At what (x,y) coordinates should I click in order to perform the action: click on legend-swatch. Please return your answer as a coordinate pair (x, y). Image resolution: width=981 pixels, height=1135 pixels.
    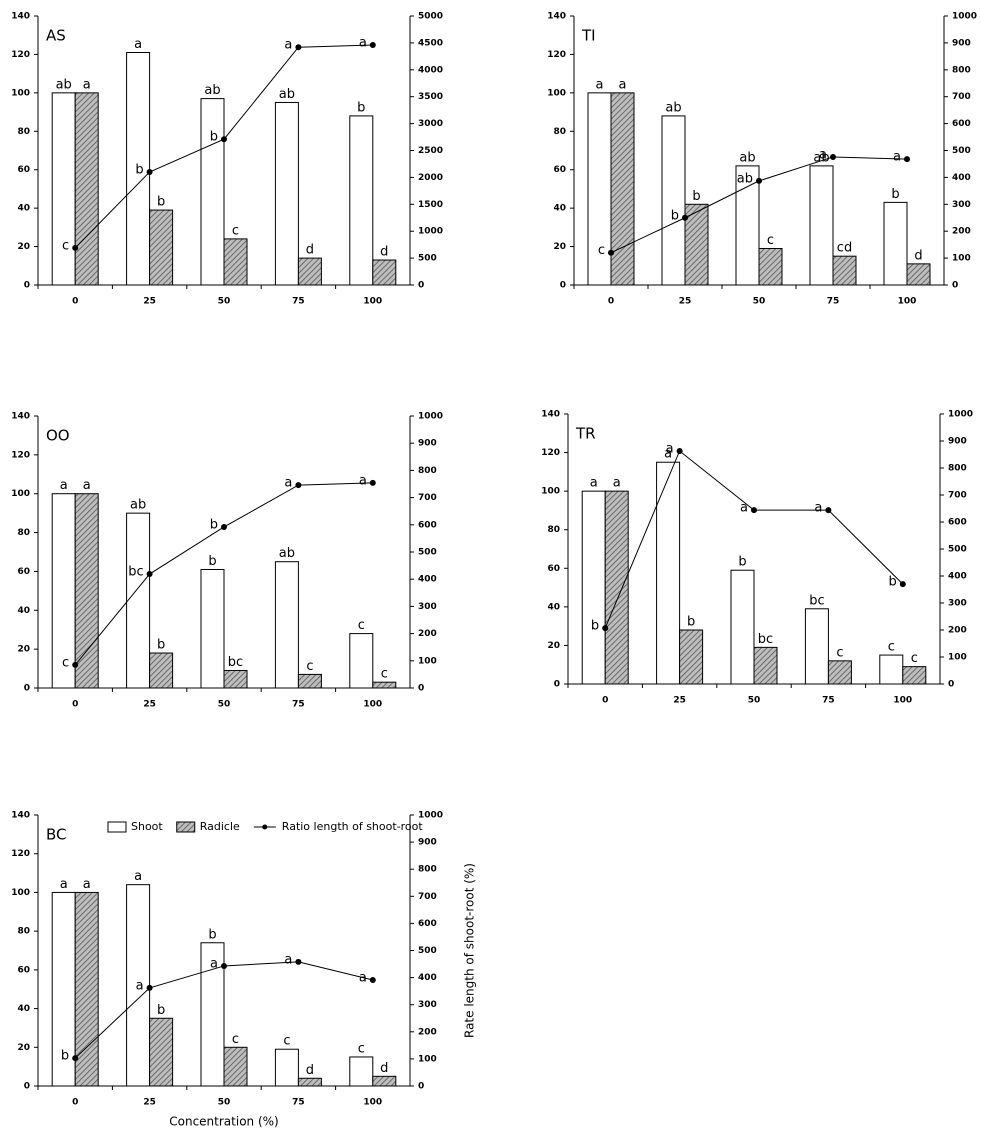
    Looking at the image, I should click on (117, 827).